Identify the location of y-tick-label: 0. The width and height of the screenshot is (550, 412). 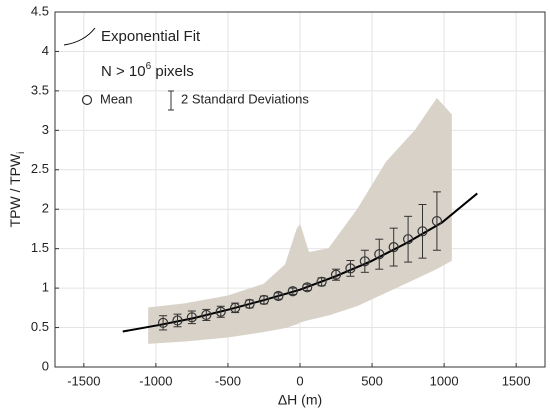
(45, 365).